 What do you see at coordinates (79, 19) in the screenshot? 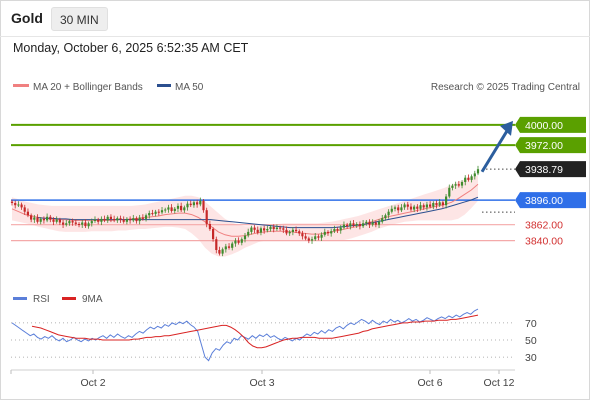
I see `timeframe-button: 30 MIN` at bounding box center [79, 19].